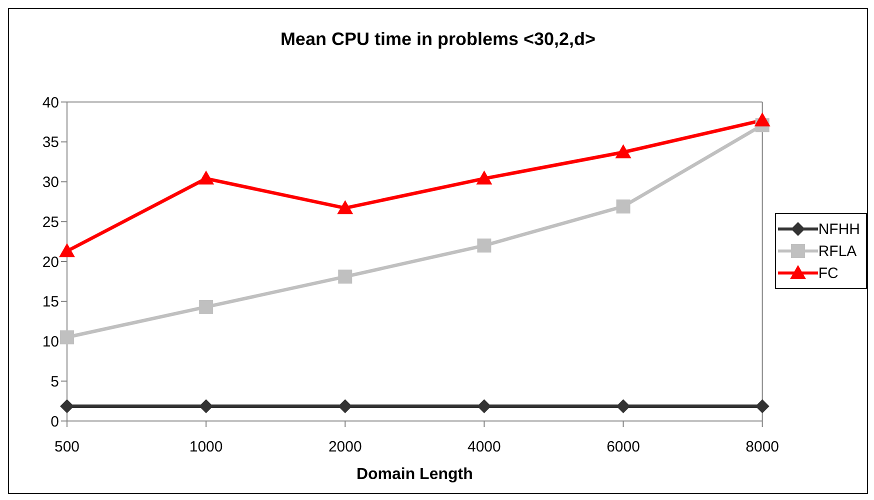 The height and width of the screenshot is (500, 874). What do you see at coordinates (763, 447) in the screenshot?
I see `x-tick-label: 8000` at bounding box center [763, 447].